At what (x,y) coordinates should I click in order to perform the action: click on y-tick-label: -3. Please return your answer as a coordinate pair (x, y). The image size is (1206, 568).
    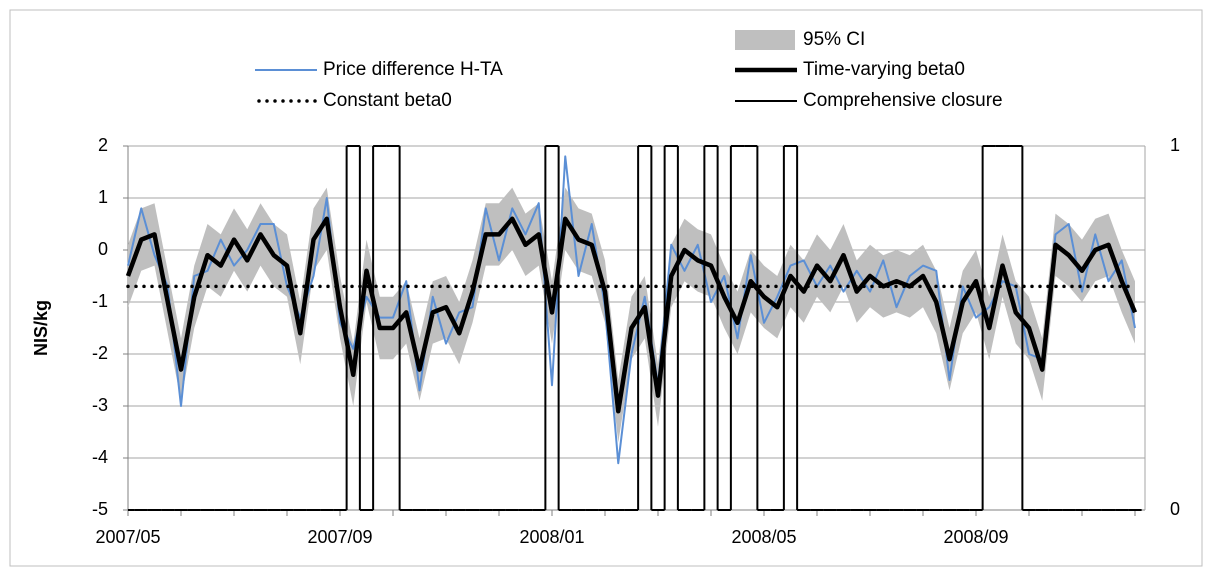
    Looking at the image, I should click on (100, 405).